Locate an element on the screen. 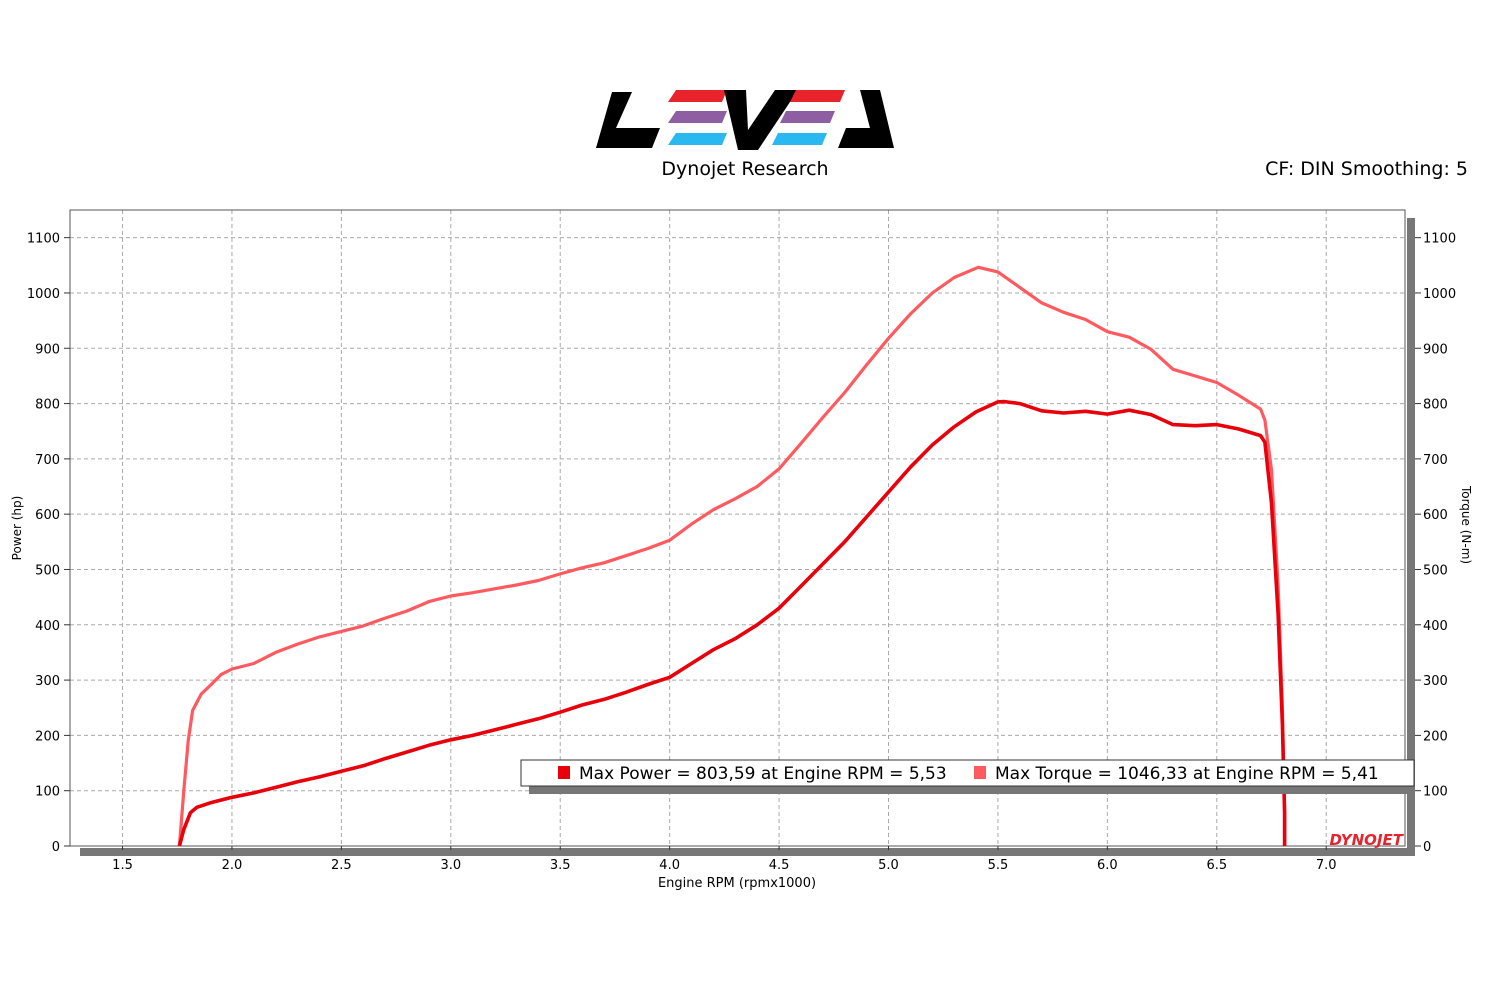  x-tick-label: 4.5 is located at coordinates (779, 865).